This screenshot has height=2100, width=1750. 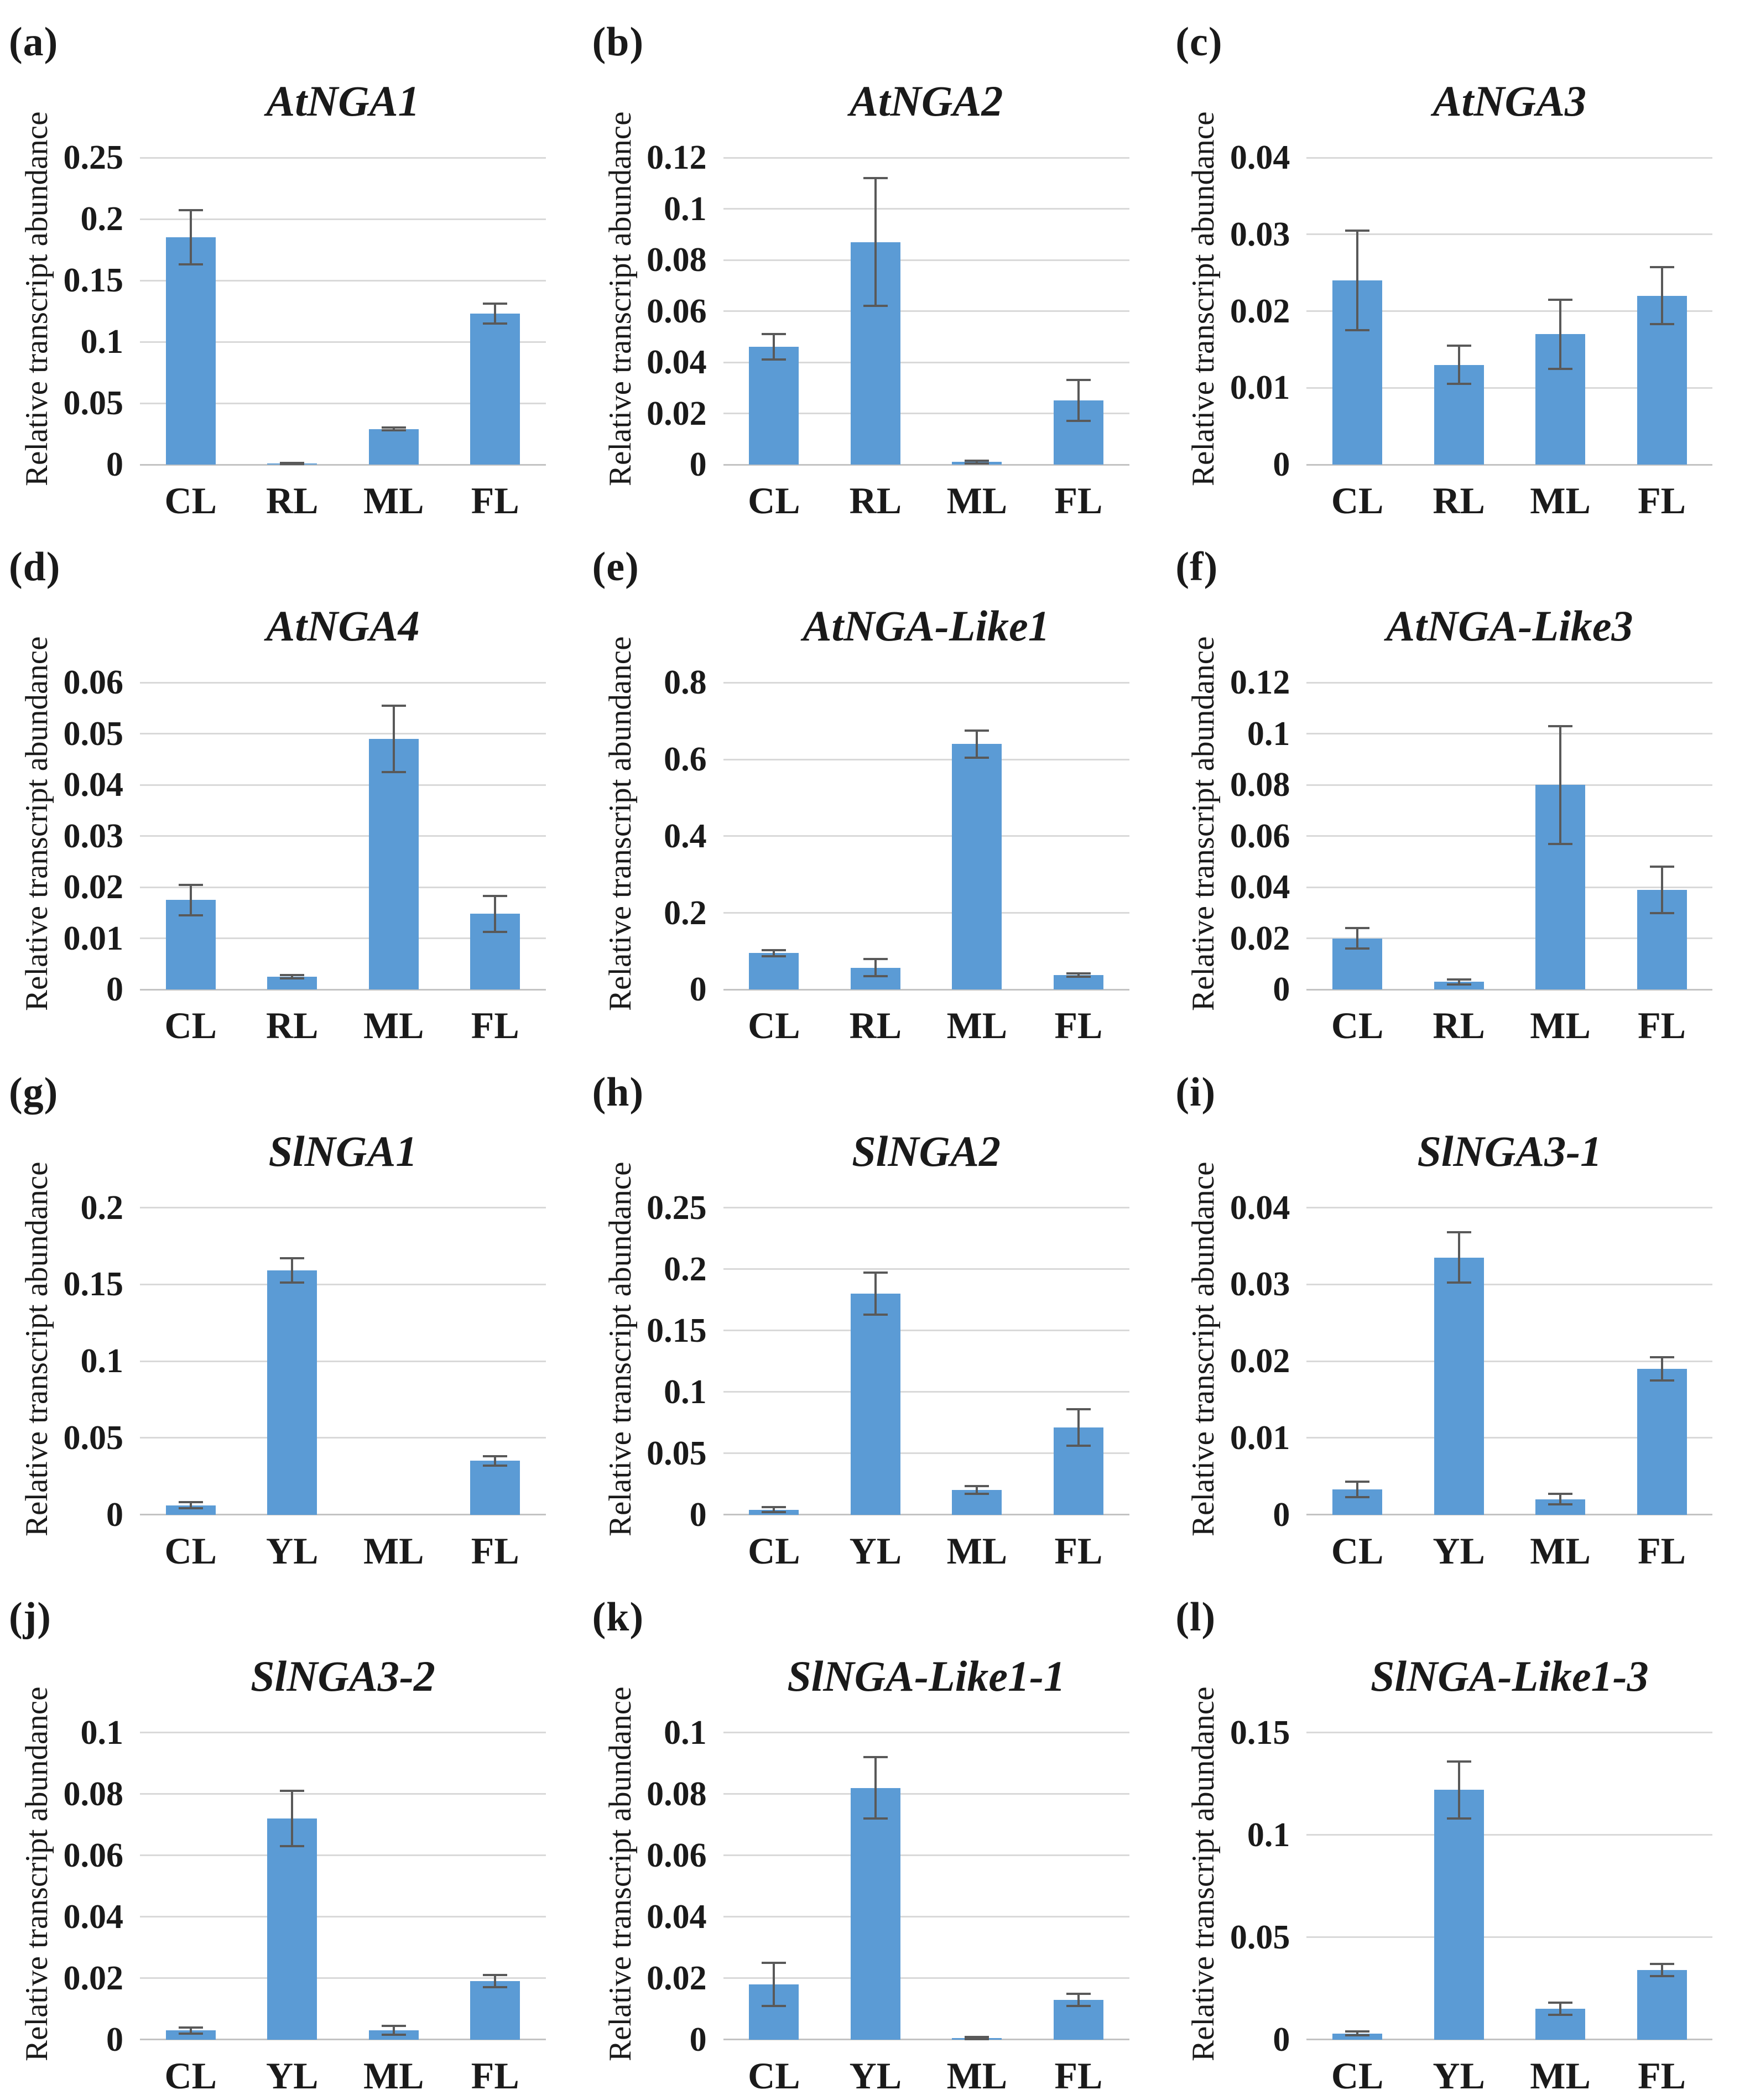 I want to click on y-tick-label: 0.02, so click(x=1260, y=1361).